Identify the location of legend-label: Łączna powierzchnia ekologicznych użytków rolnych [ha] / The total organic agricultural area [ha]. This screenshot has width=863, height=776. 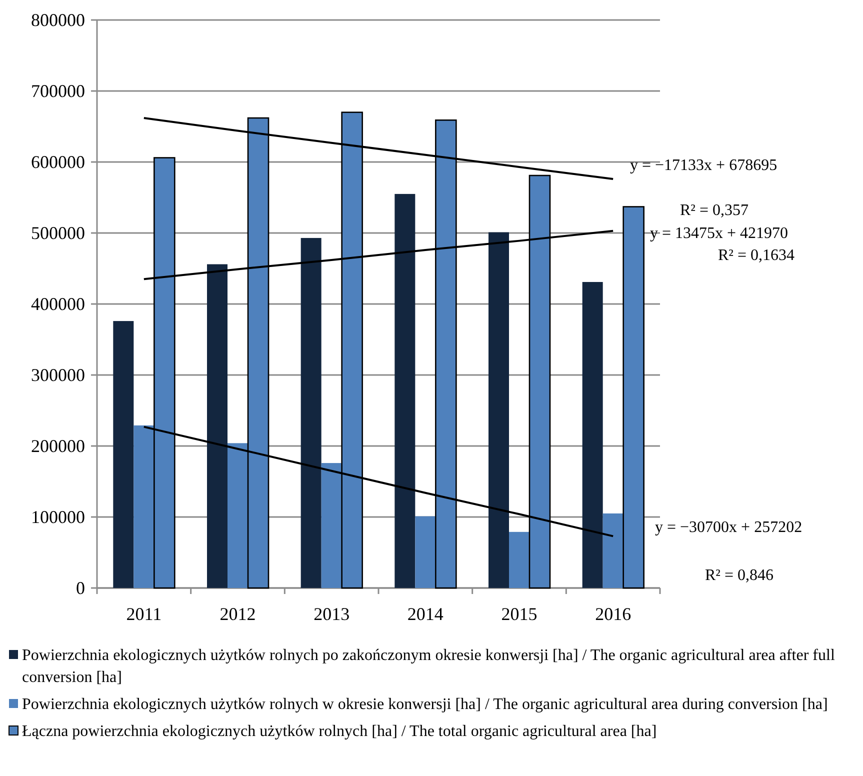
(339, 731).